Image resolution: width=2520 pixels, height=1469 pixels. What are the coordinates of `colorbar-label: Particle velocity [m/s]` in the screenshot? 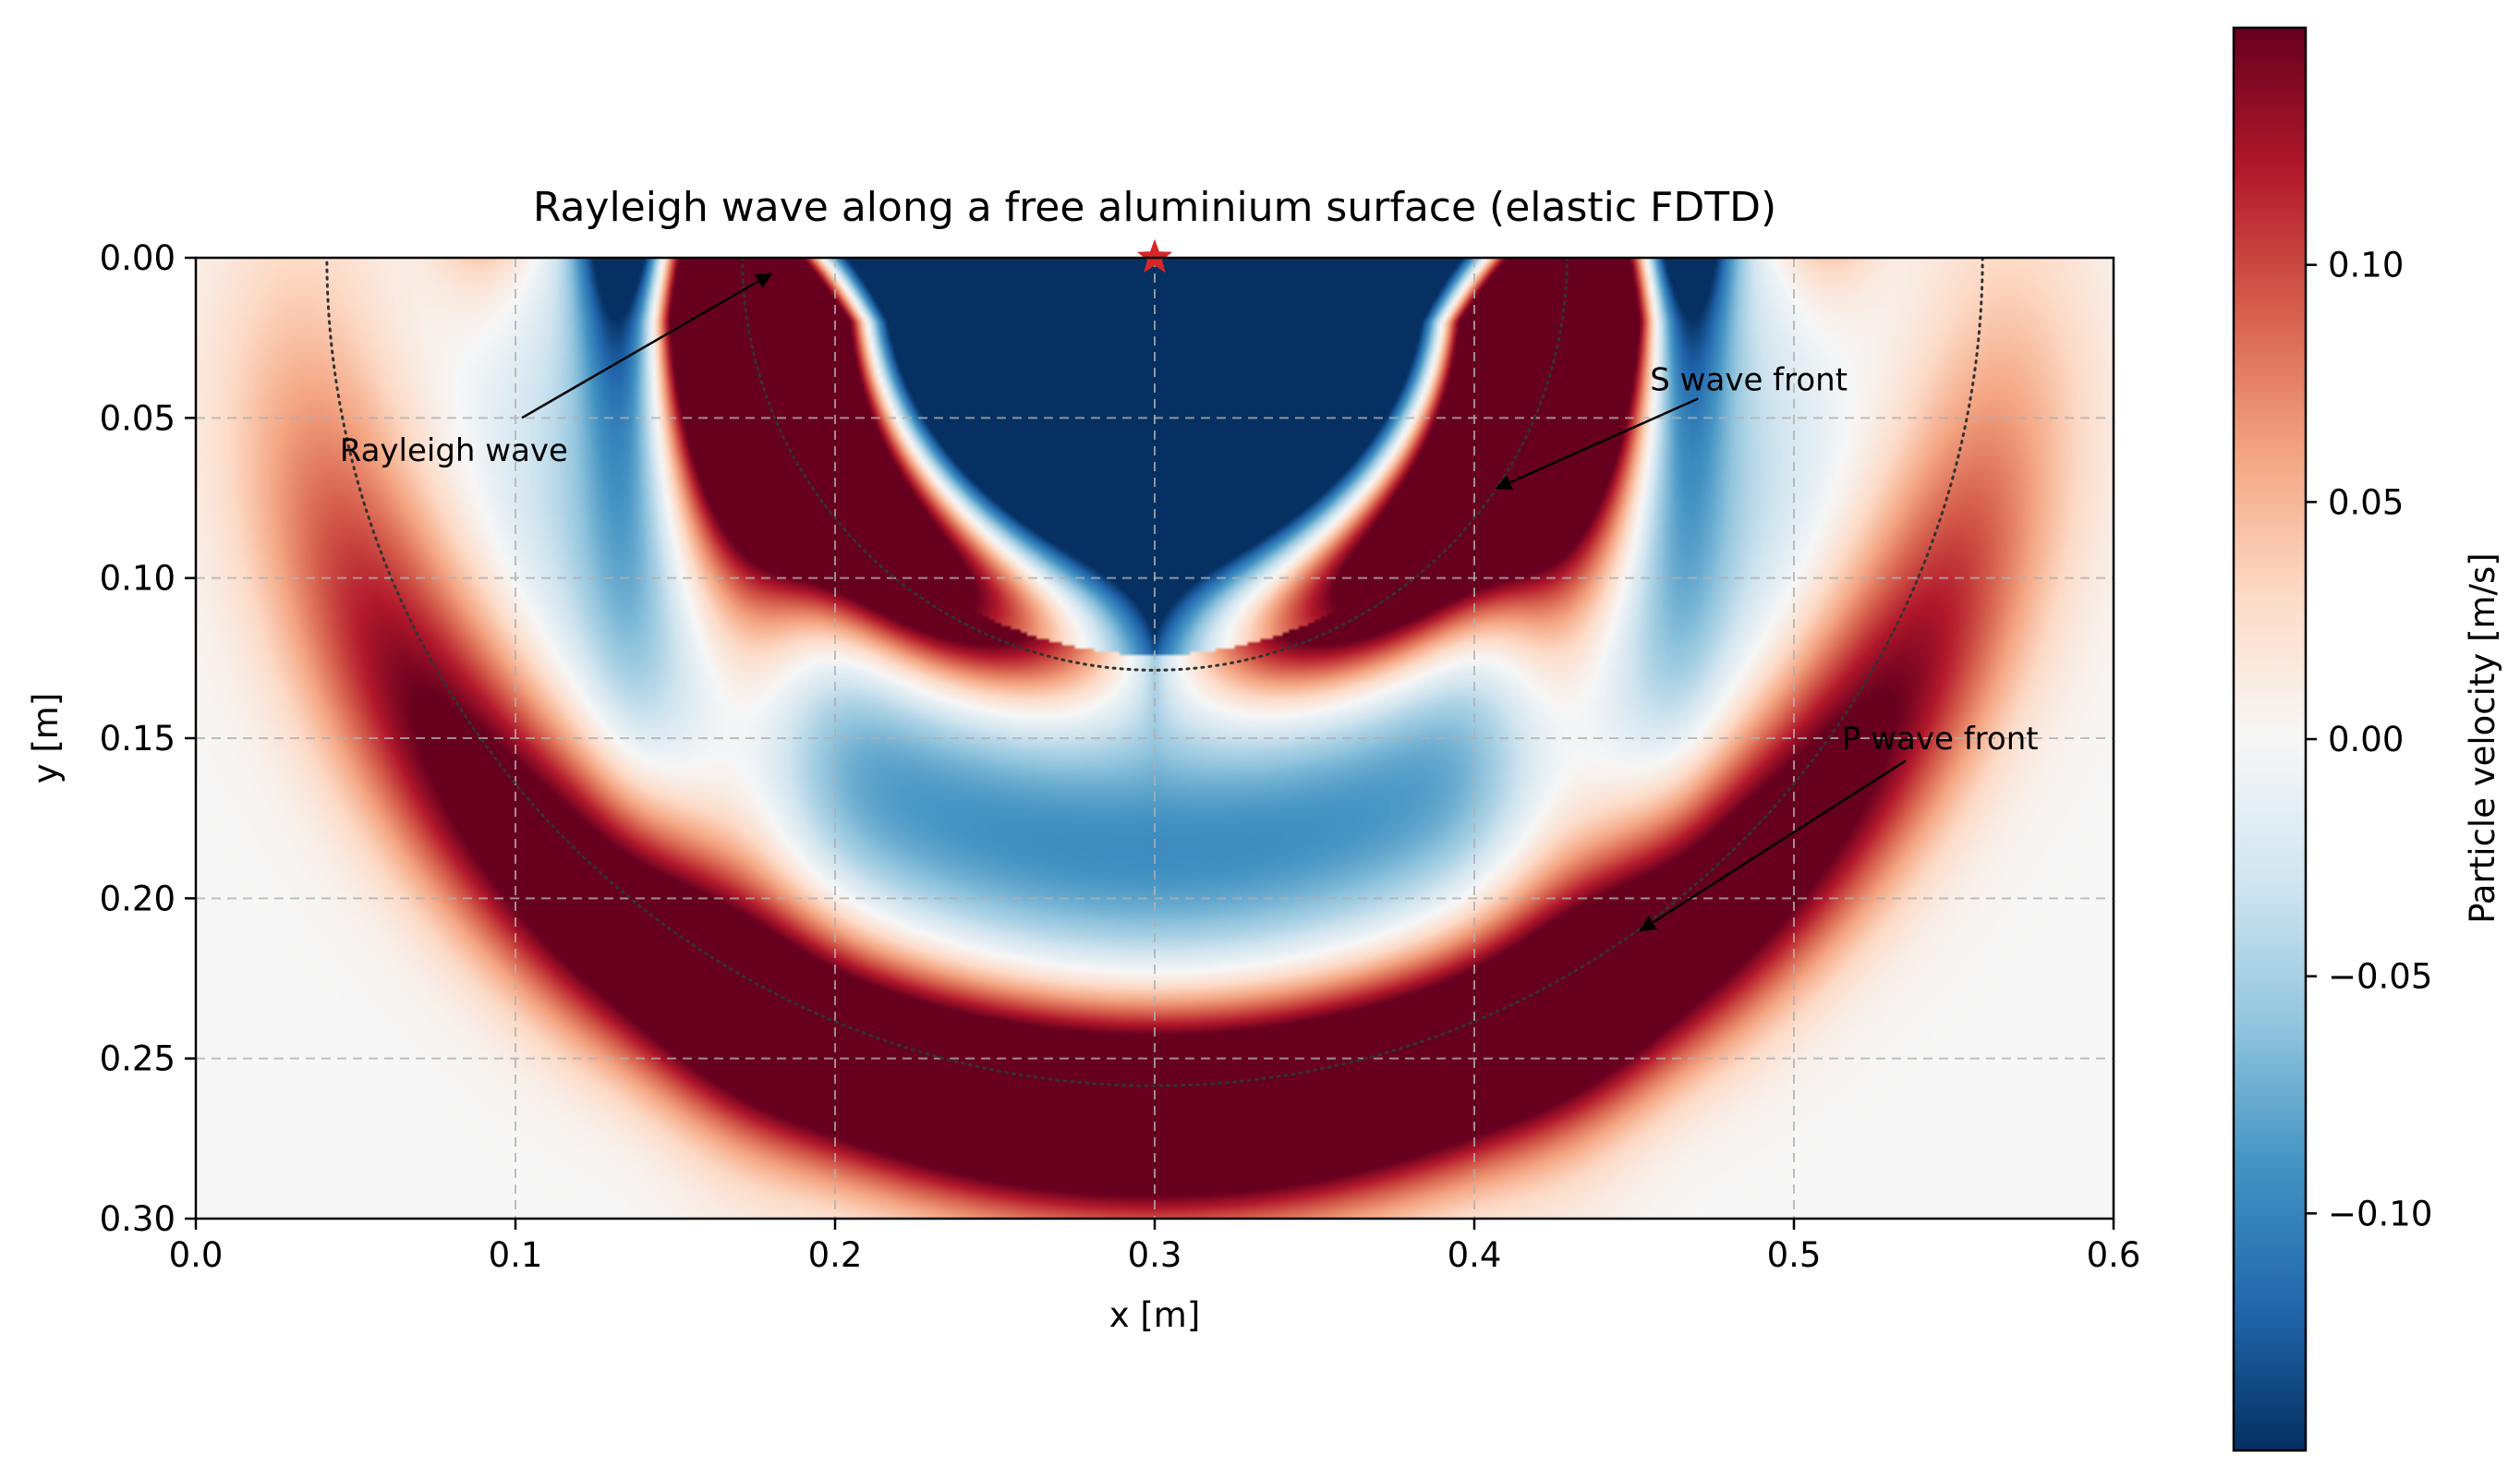 It's located at (2482, 738).